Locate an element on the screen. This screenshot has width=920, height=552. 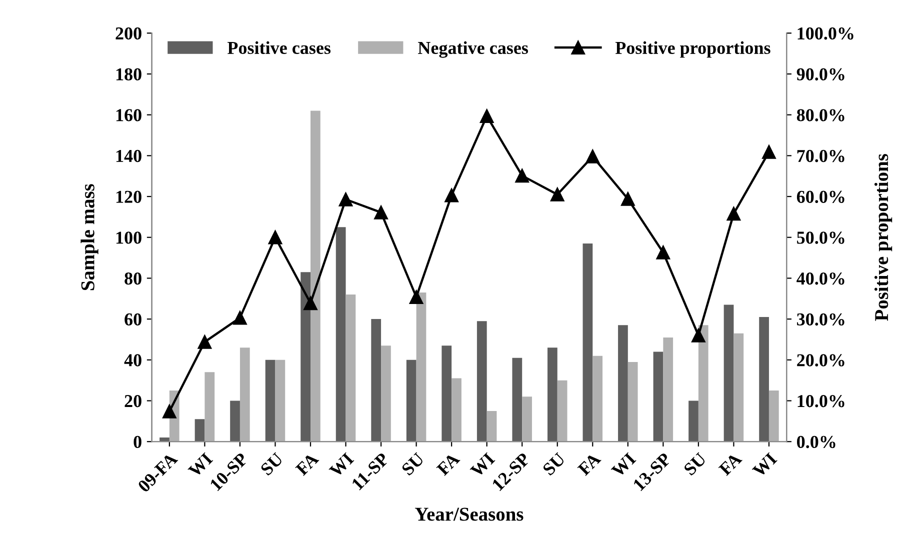
y2-tick-label: 80.0% is located at coordinates (820, 115).